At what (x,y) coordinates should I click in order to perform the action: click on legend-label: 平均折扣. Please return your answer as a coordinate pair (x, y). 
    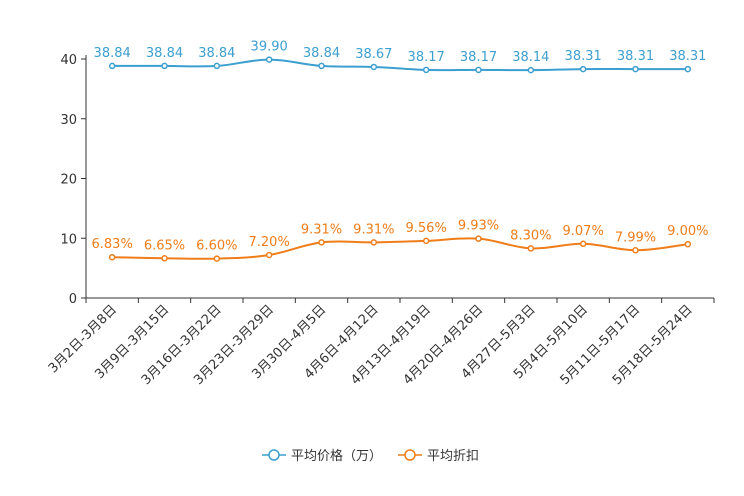
    Looking at the image, I should click on (453, 456).